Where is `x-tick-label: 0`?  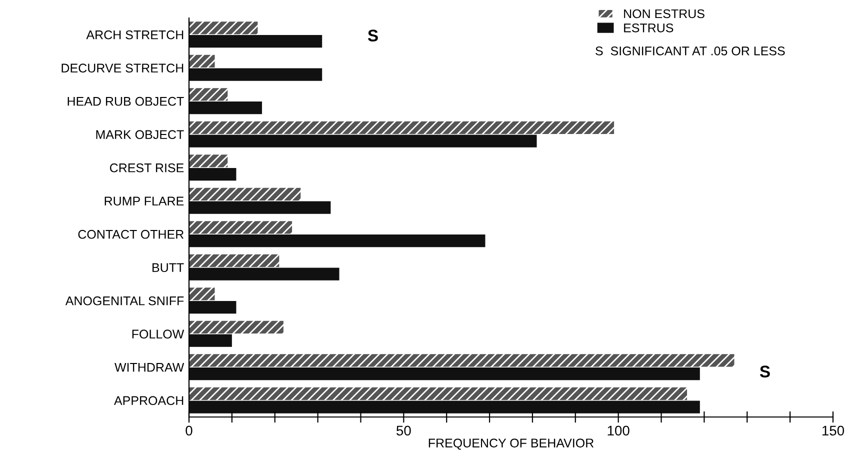 x-tick-label: 0 is located at coordinates (189, 431).